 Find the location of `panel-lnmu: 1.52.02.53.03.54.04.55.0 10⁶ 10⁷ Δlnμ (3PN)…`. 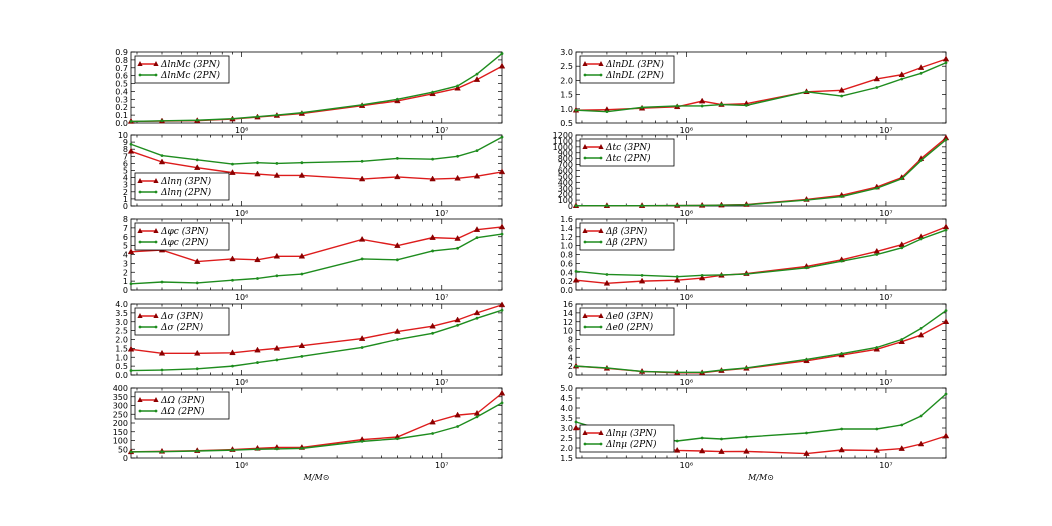

panel-lnmu: 1.52.02.53.03.54.04.55.0 10⁶ 10⁷ Δlnμ (3PN)… is located at coordinates (755, 427).